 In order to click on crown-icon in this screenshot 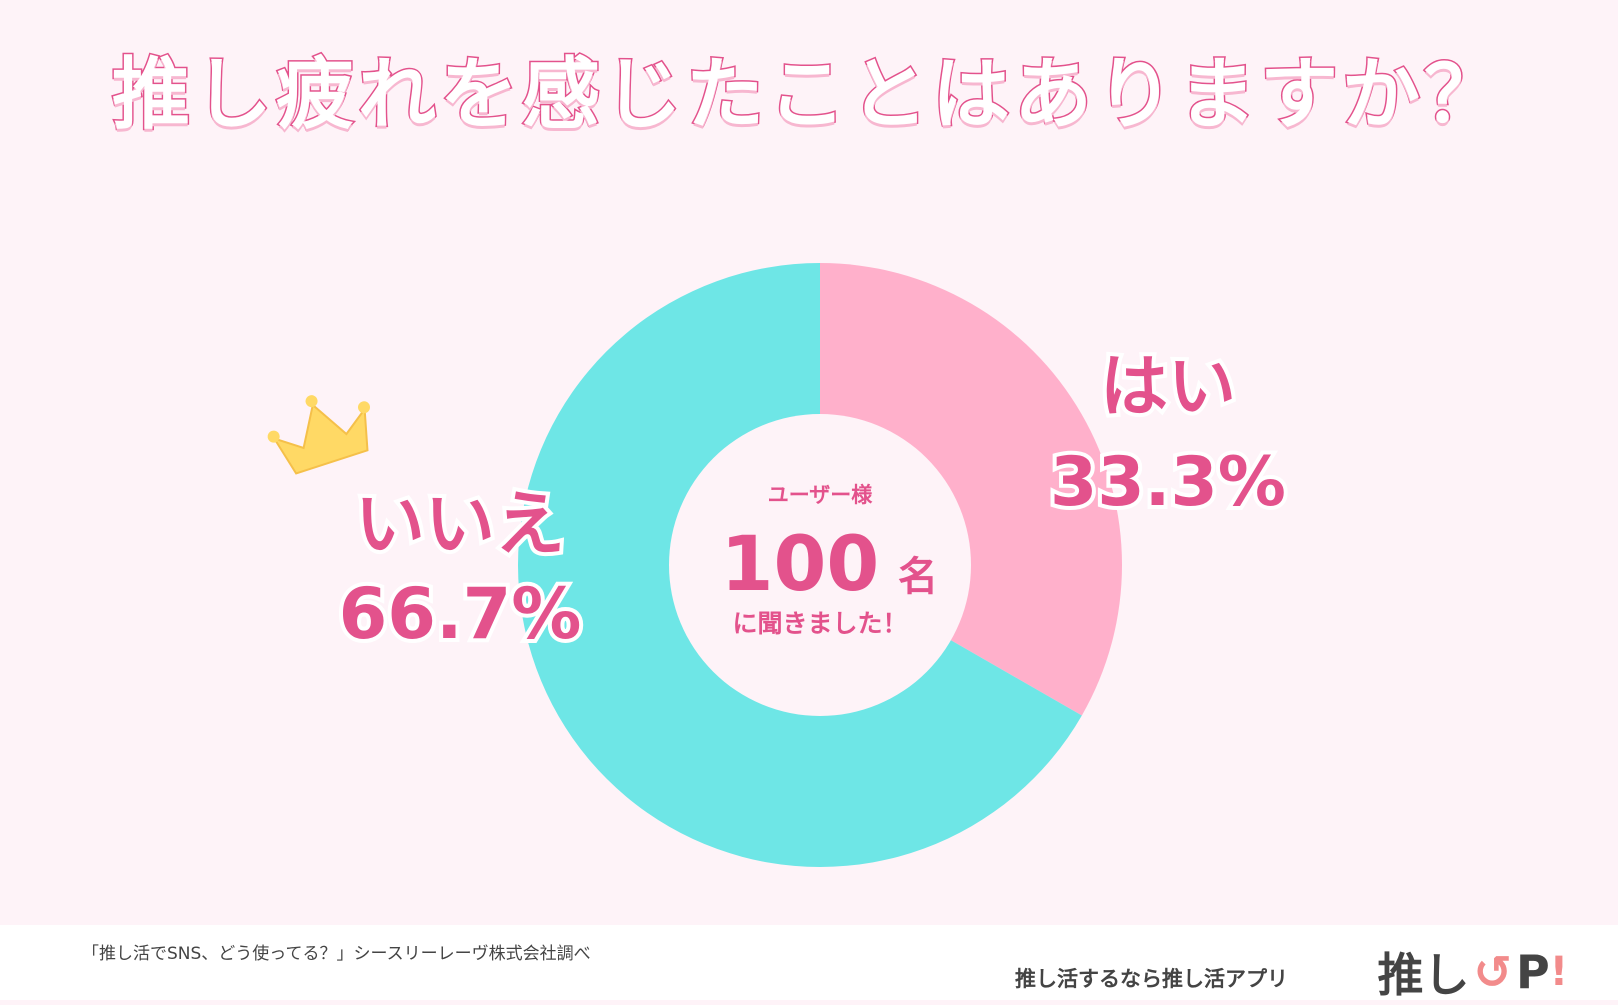, I will do `click(319, 435)`.